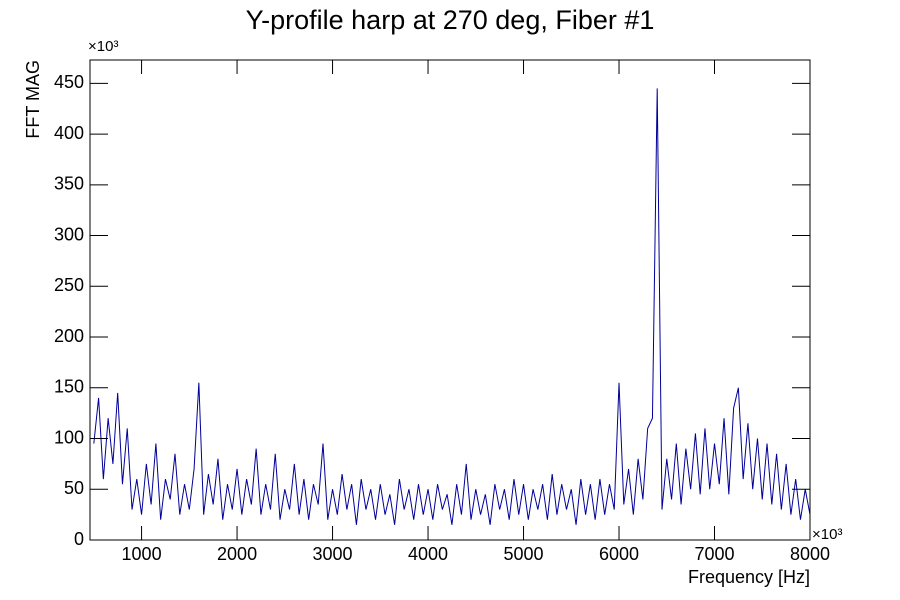  Describe the element at coordinates (810, 554) in the screenshot. I see `x-tick-label: 8000` at that location.